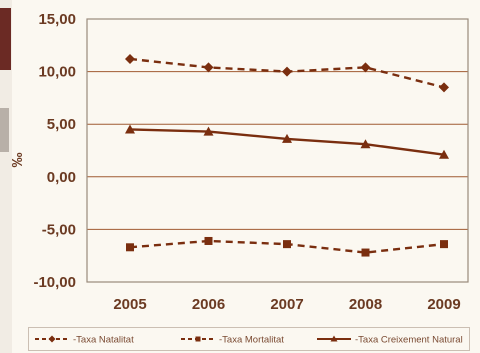 This screenshot has width=480, height=353. What do you see at coordinates (443, 304) in the screenshot?
I see `x-tick-label: 2009` at bounding box center [443, 304].